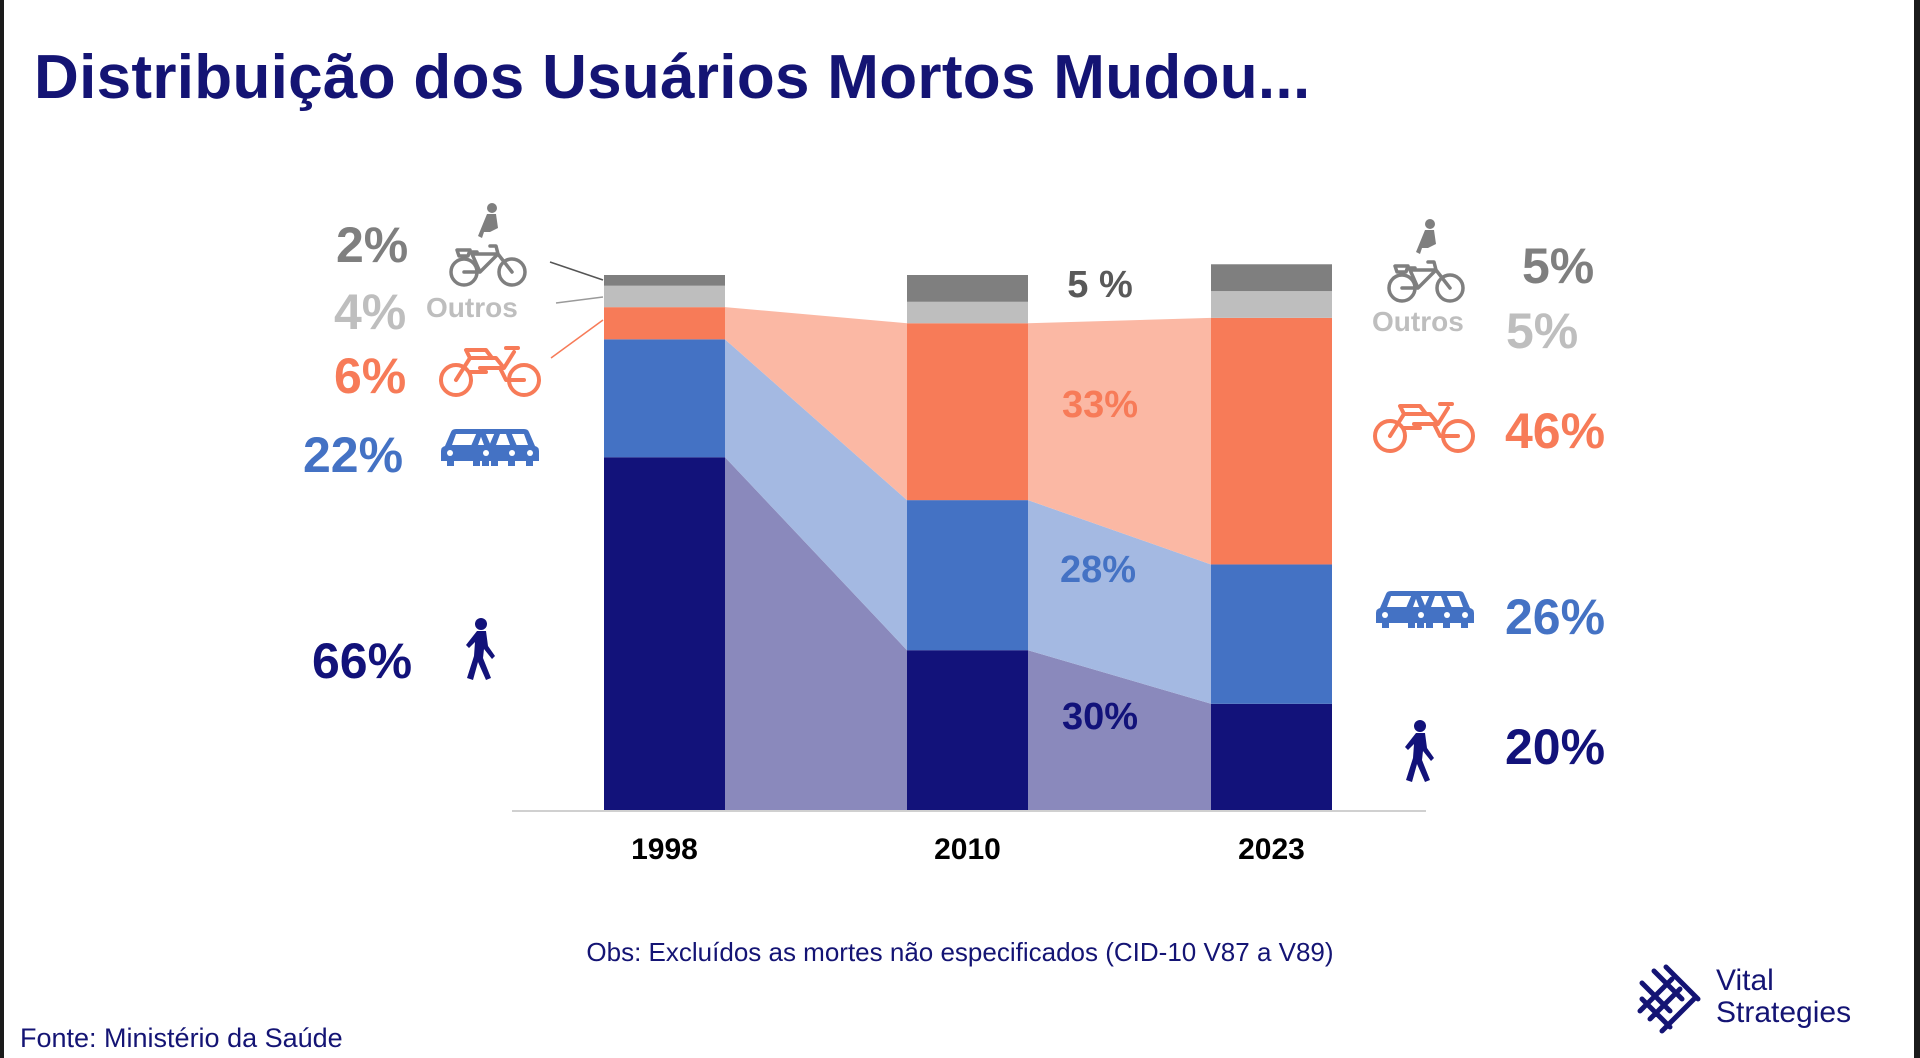 The height and width of the screenshot is (1058, 1920). I want to click on left-label-moto: 6%, so click(370, 376).